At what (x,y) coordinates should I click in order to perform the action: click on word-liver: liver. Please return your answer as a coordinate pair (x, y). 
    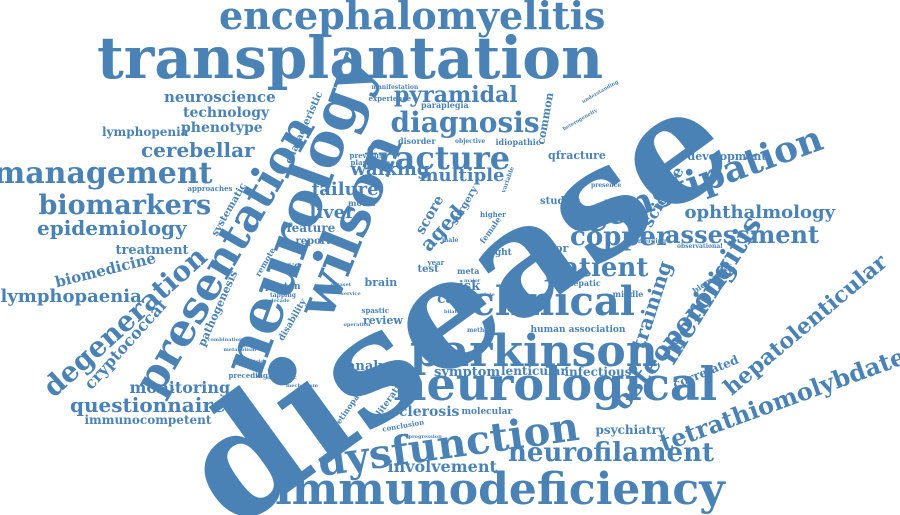
    Looking at the image, I should click on (332, 212).